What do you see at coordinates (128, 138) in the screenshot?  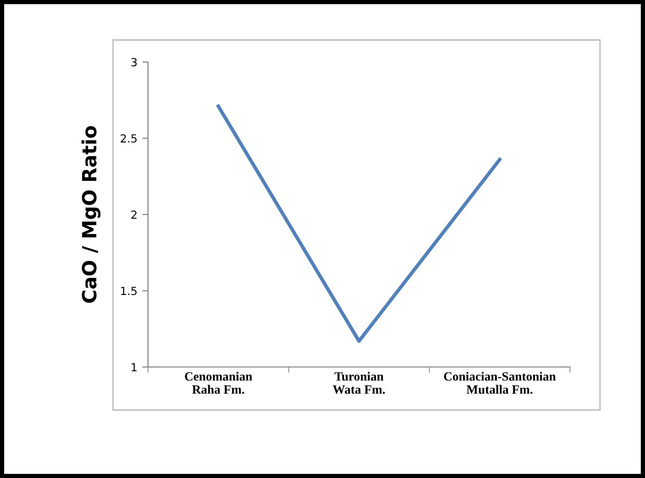 I see `y-tick-label: 2.5` at bounding box center [128, 138].